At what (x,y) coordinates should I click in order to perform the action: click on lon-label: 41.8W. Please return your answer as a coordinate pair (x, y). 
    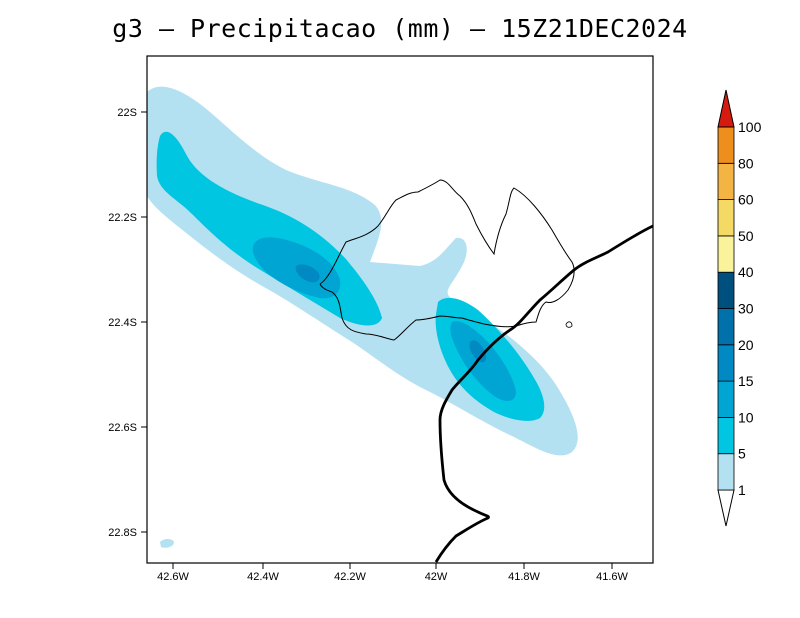
    Looking at the image, I should click on (524, 577).